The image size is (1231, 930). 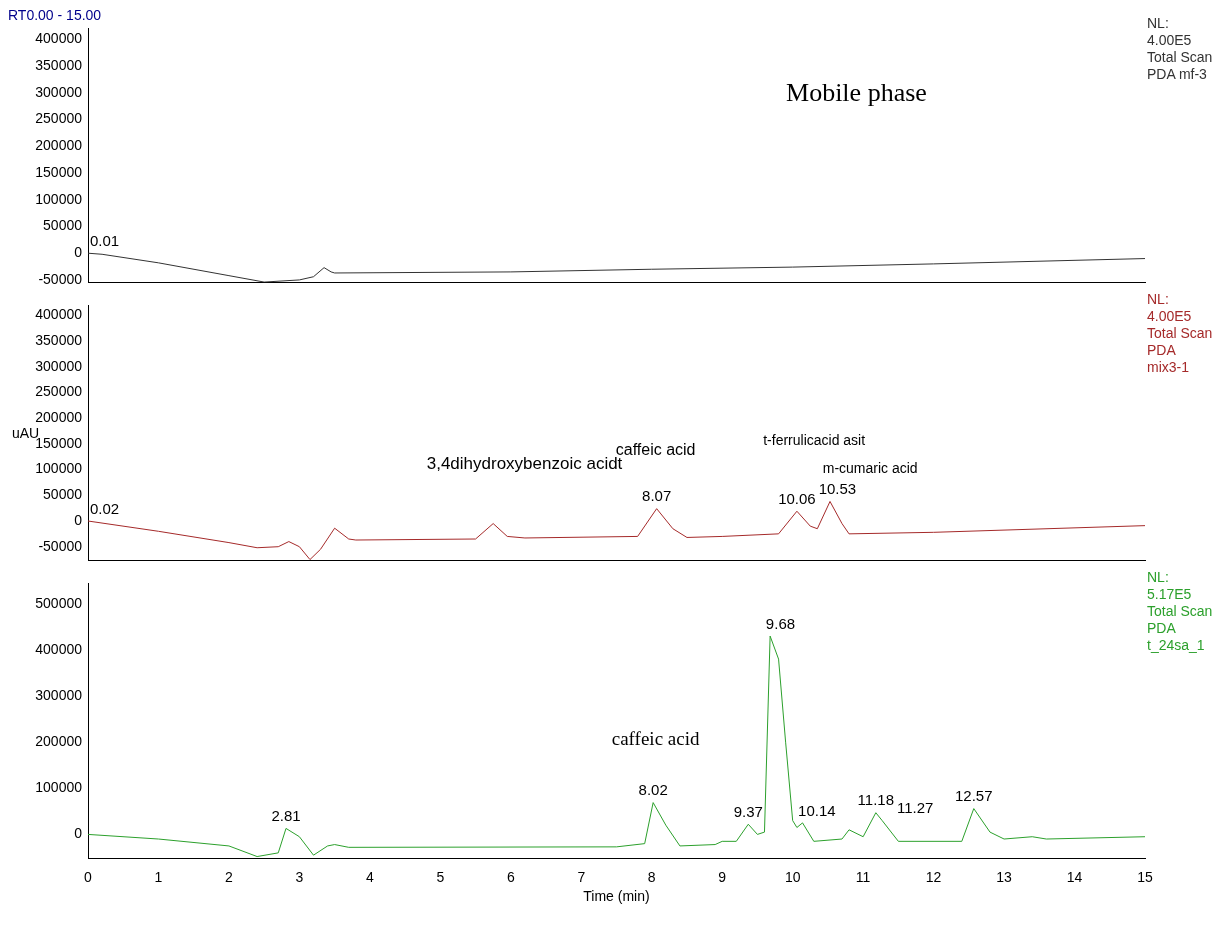 I want to click on annotation: 9.37, so click(x=748, y=811).